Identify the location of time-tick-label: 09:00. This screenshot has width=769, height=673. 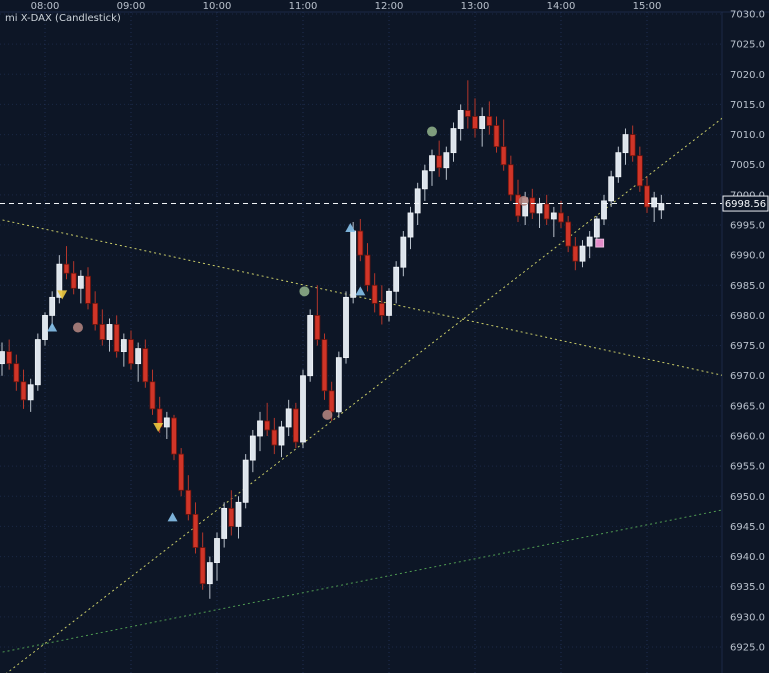
(131, 6).